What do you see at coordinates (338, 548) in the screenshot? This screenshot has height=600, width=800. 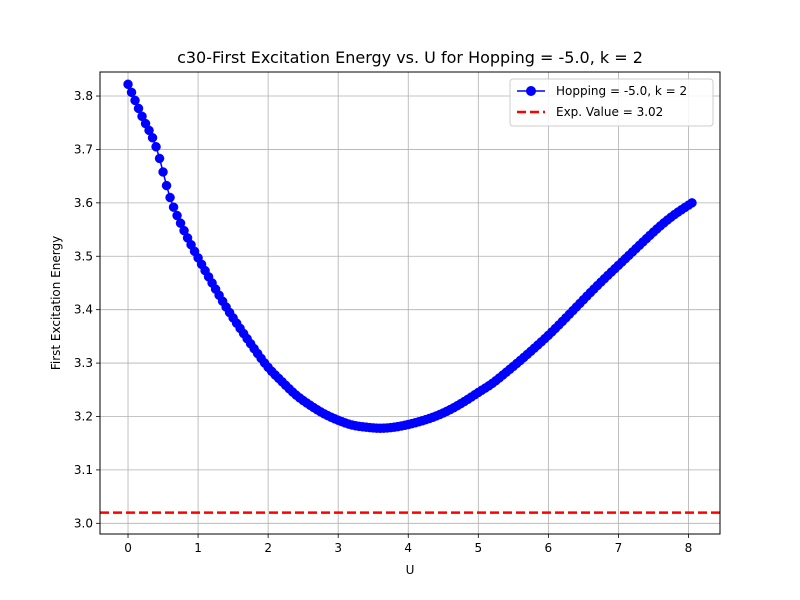 I see `x-tick-label: 3` at bounding box center [338, 548].